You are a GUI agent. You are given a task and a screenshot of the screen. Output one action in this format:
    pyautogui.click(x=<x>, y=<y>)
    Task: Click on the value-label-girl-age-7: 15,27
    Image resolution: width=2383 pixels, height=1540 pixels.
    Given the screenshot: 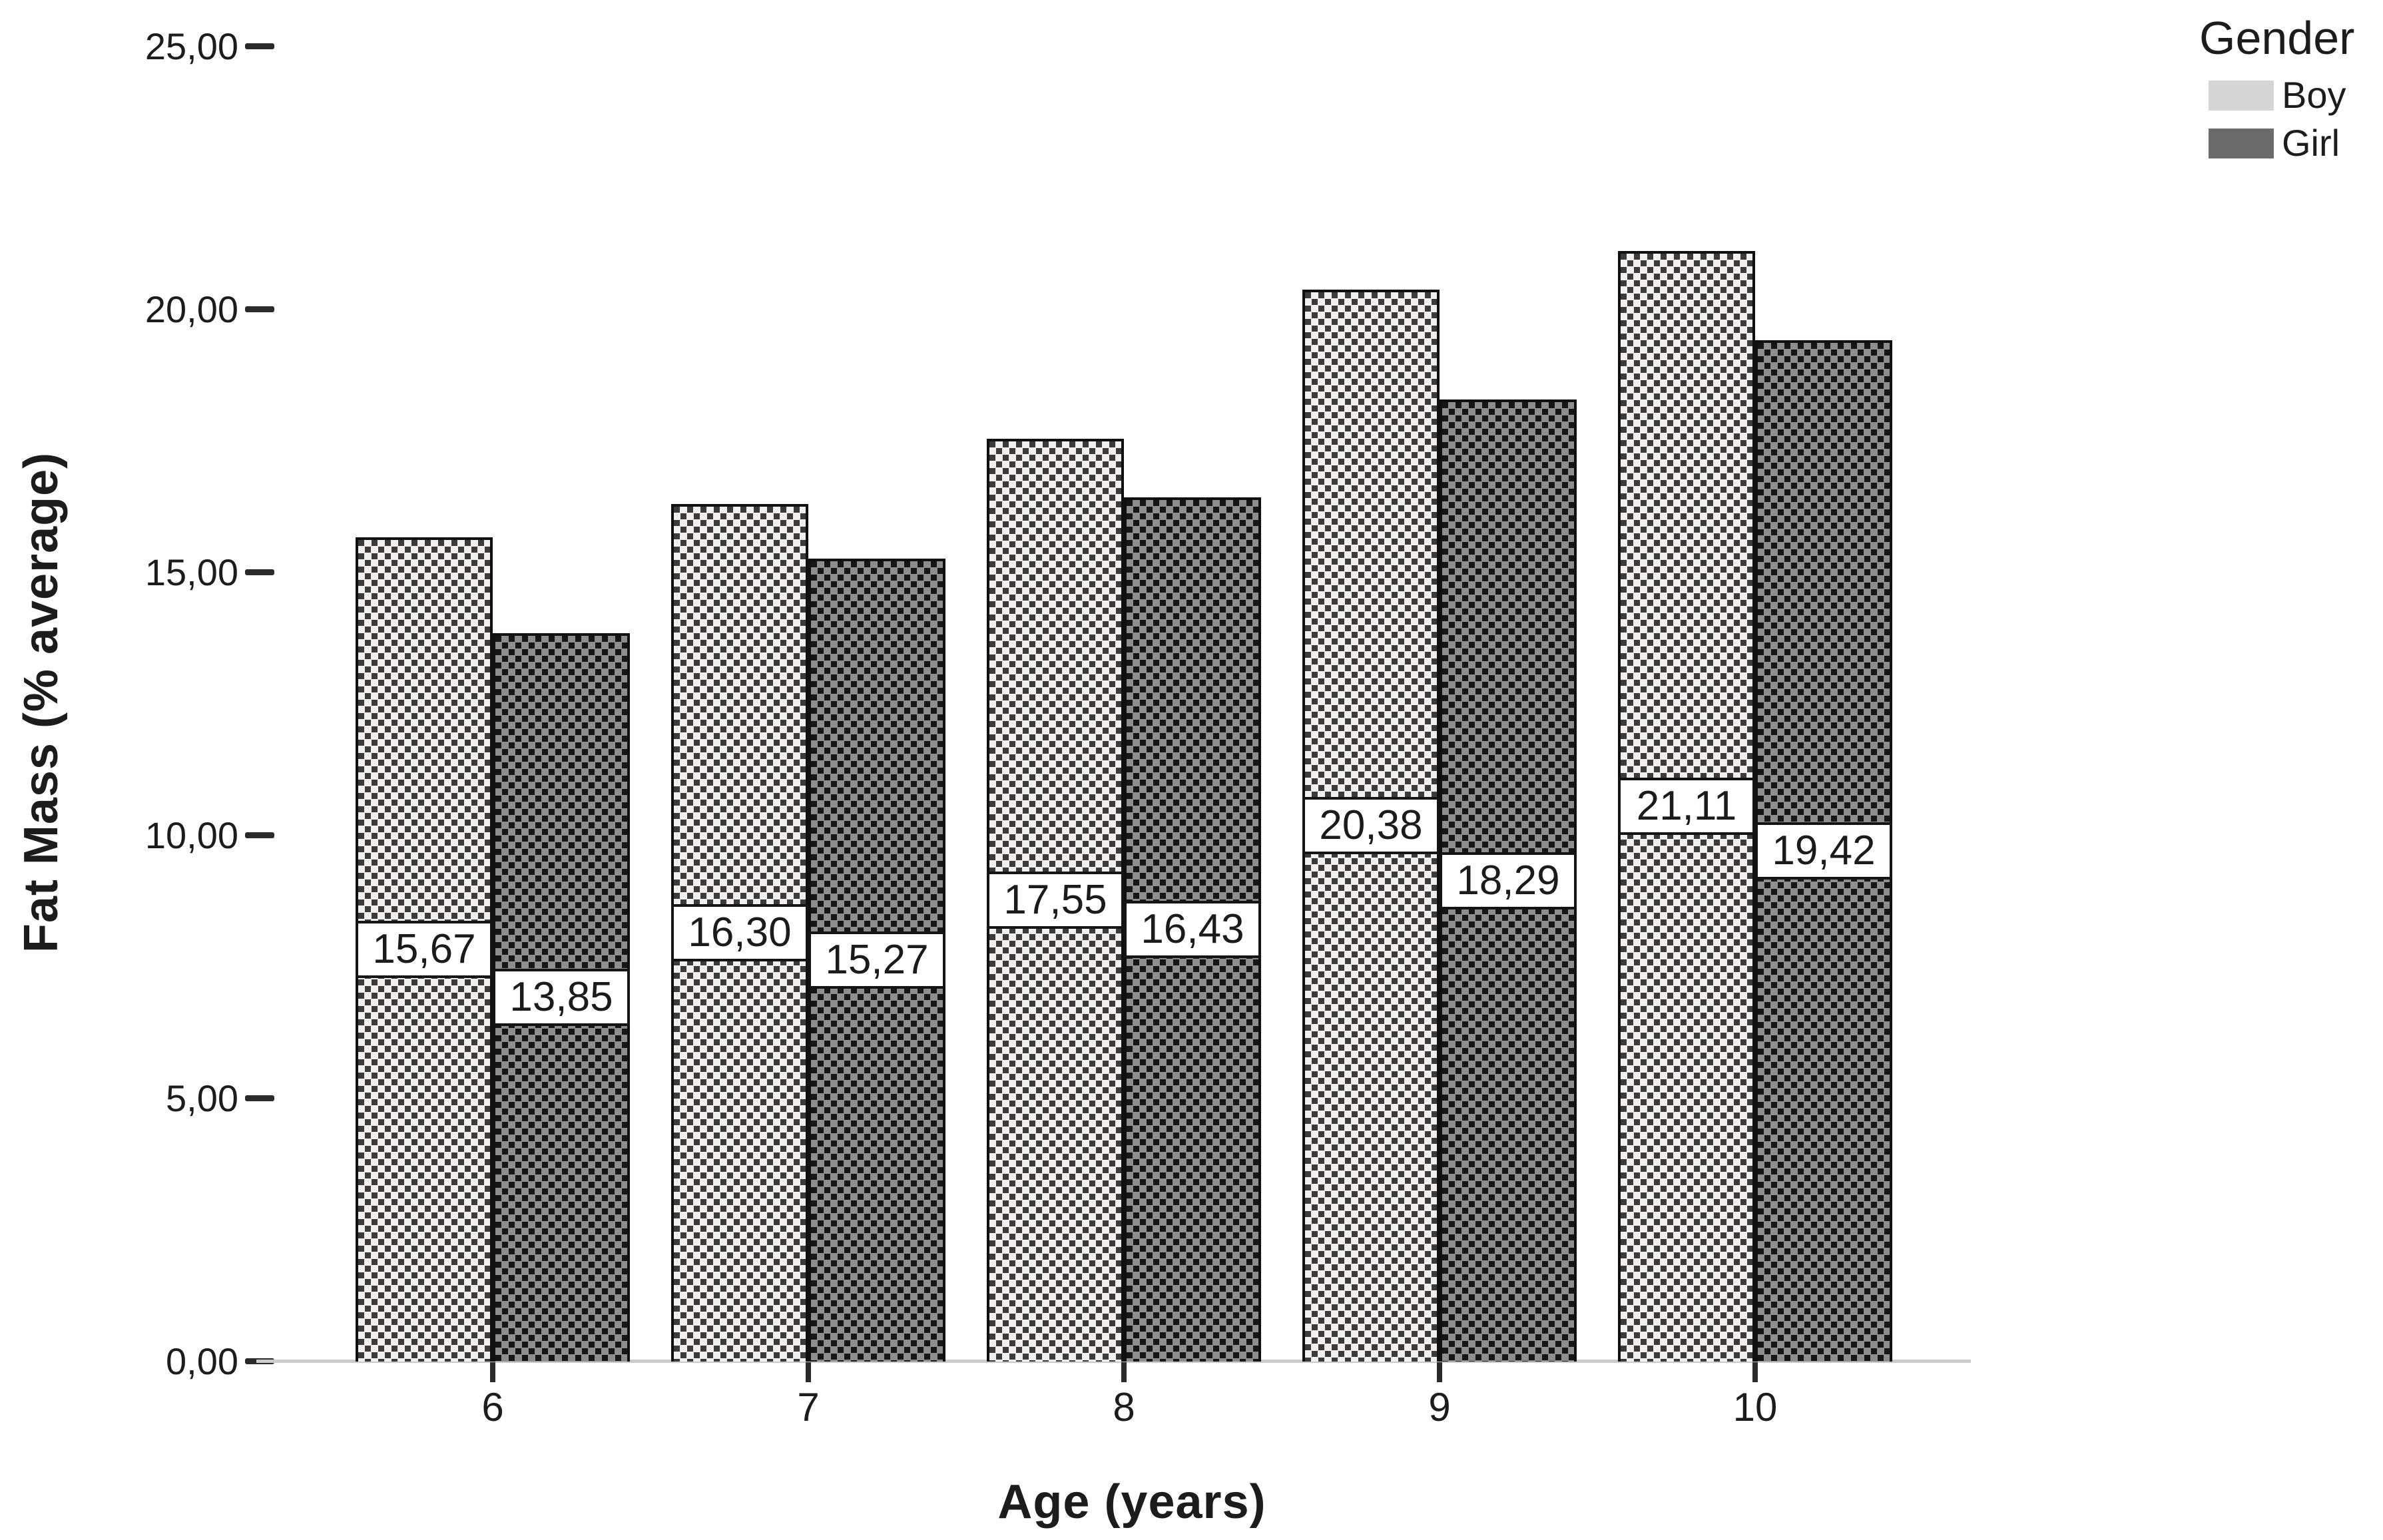 What is the action you would take?
    pyautogui.click(x=876, y=960)
    